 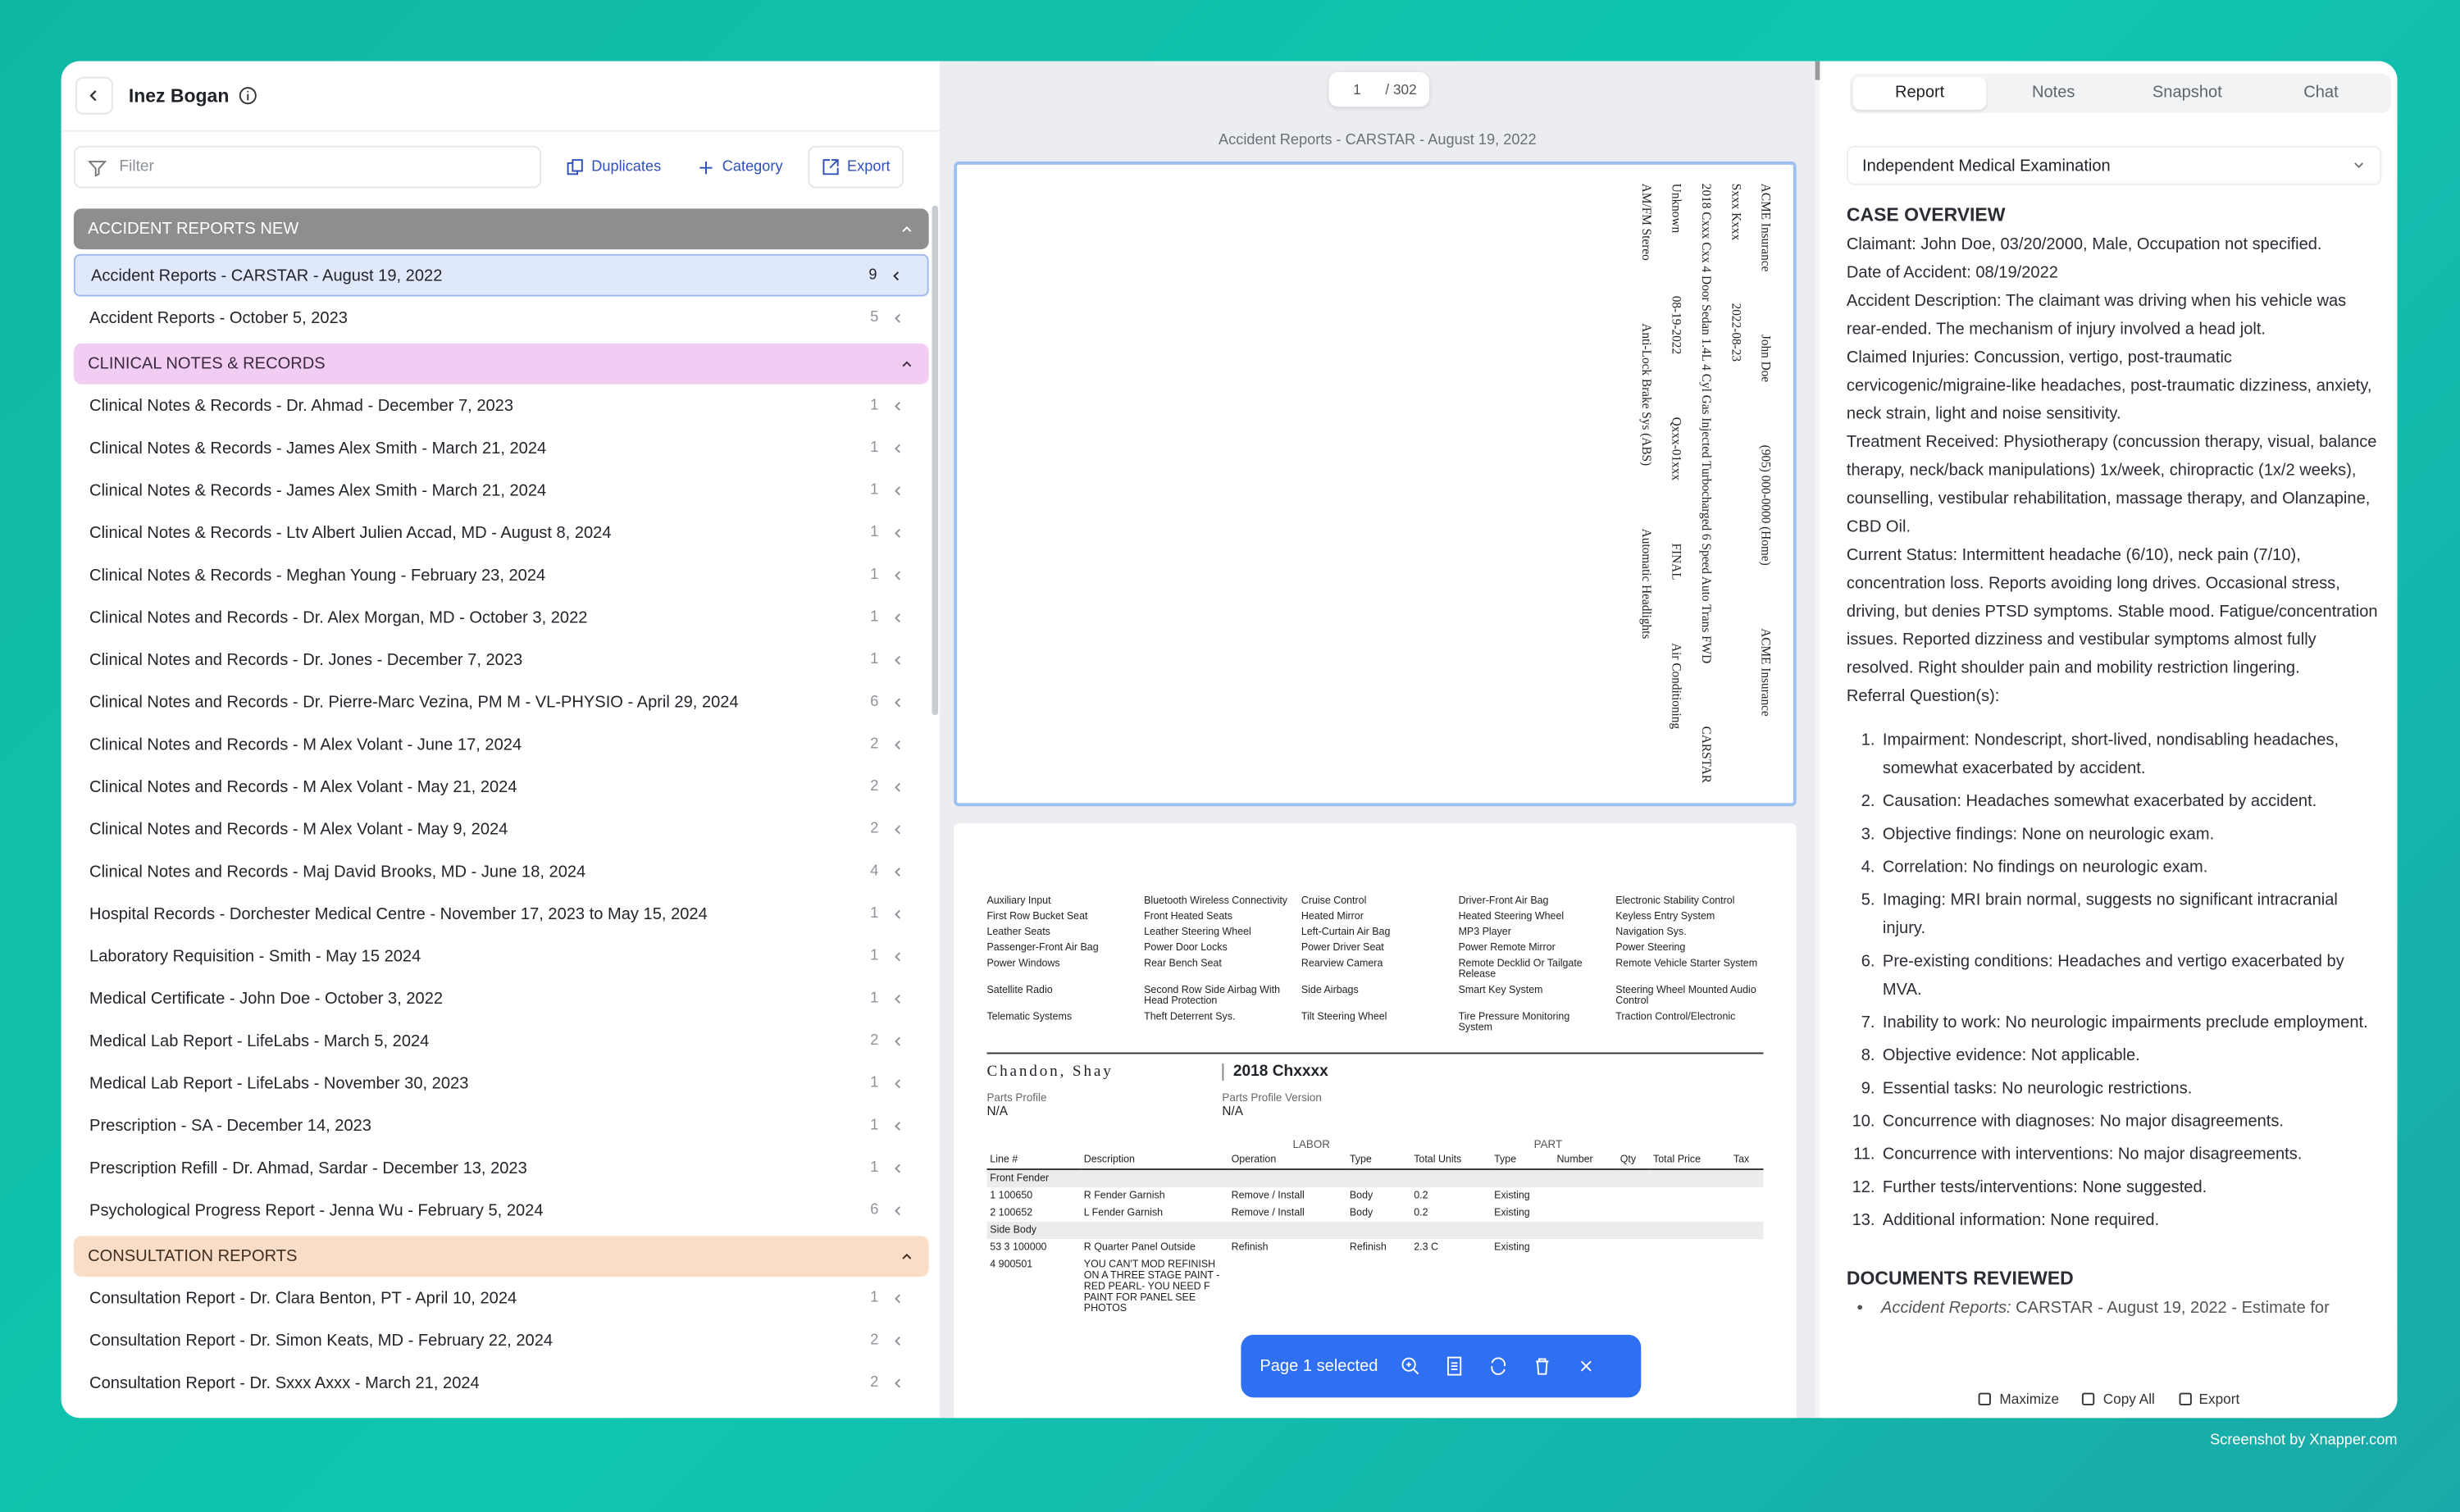 What do you see at coordinates (1334, 901) in the screenshot?
I see `option-text: Cruise Control` at bounding box center [1334, 901].